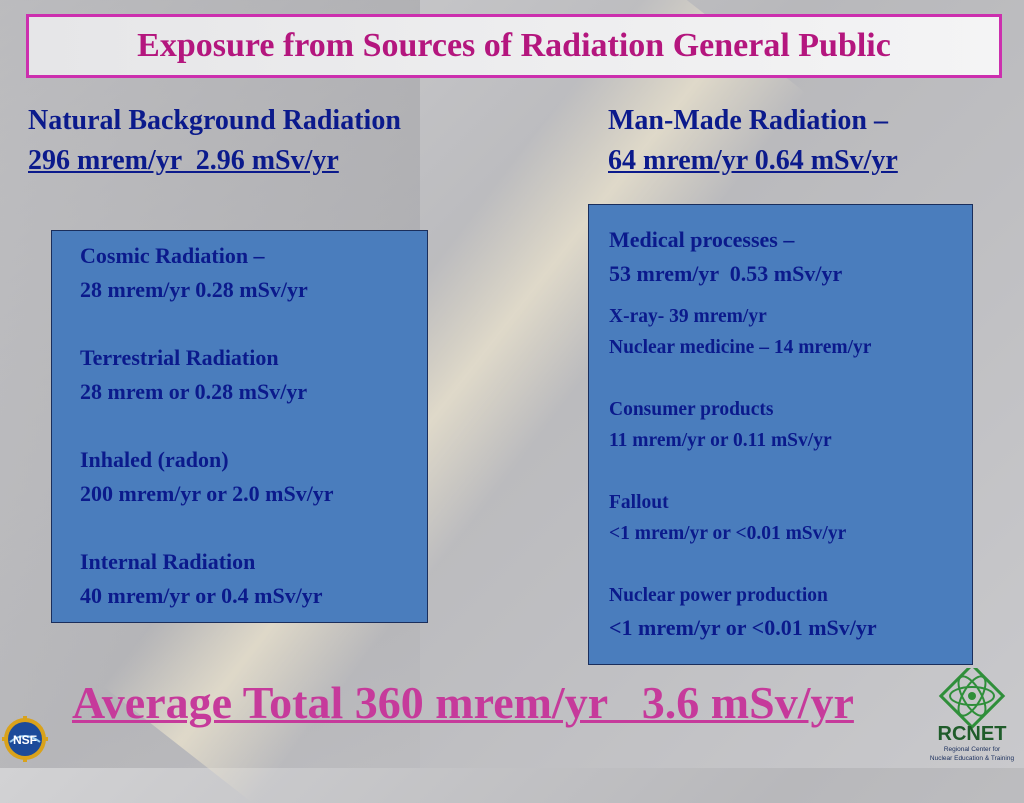  I want to click on natural-total: 296 mrem/yr 2.96 mSv/yr, so click(183, 160).